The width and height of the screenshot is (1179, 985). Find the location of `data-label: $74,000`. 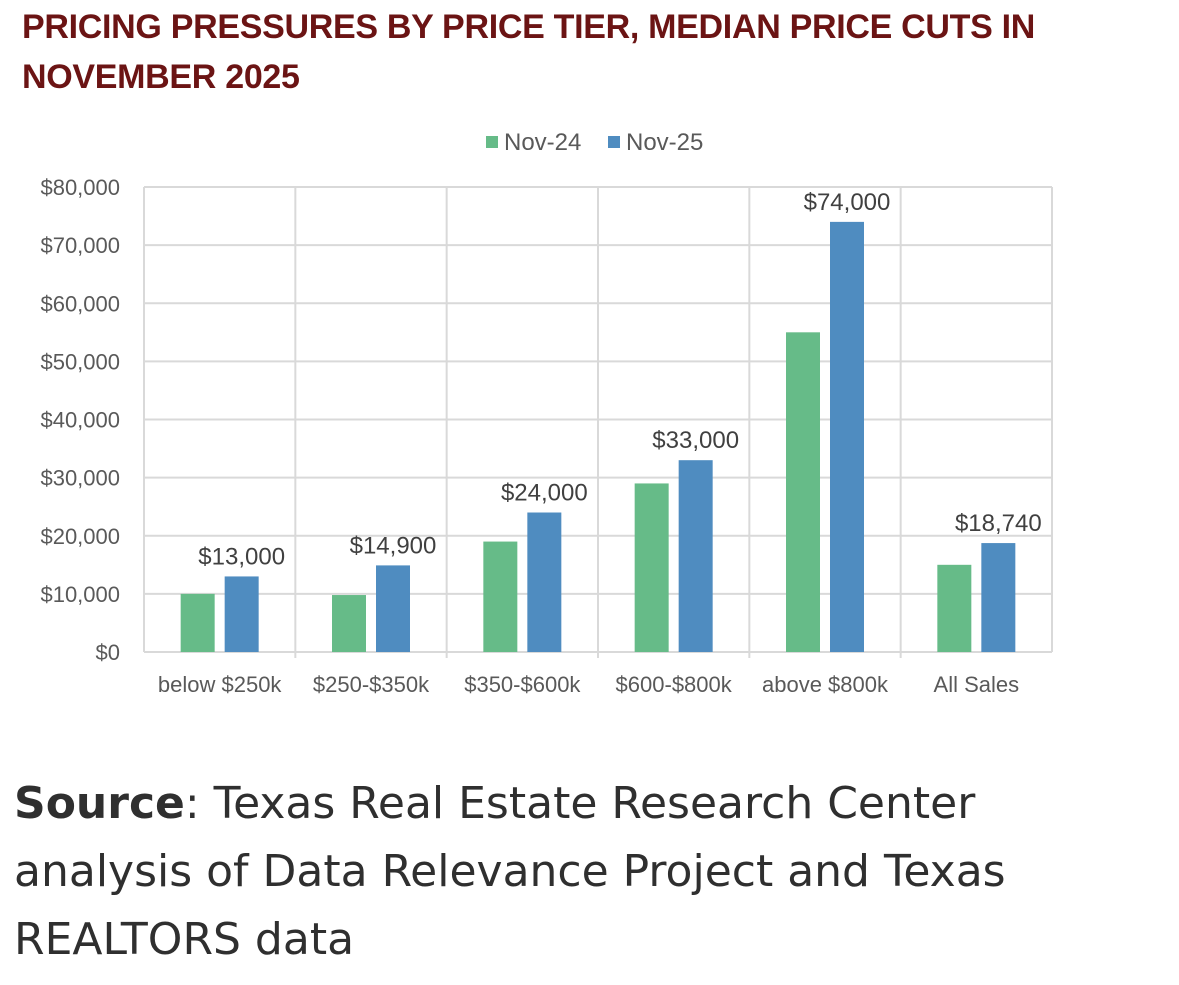

data-label: $74,000 is located at coordinates (847, 202).